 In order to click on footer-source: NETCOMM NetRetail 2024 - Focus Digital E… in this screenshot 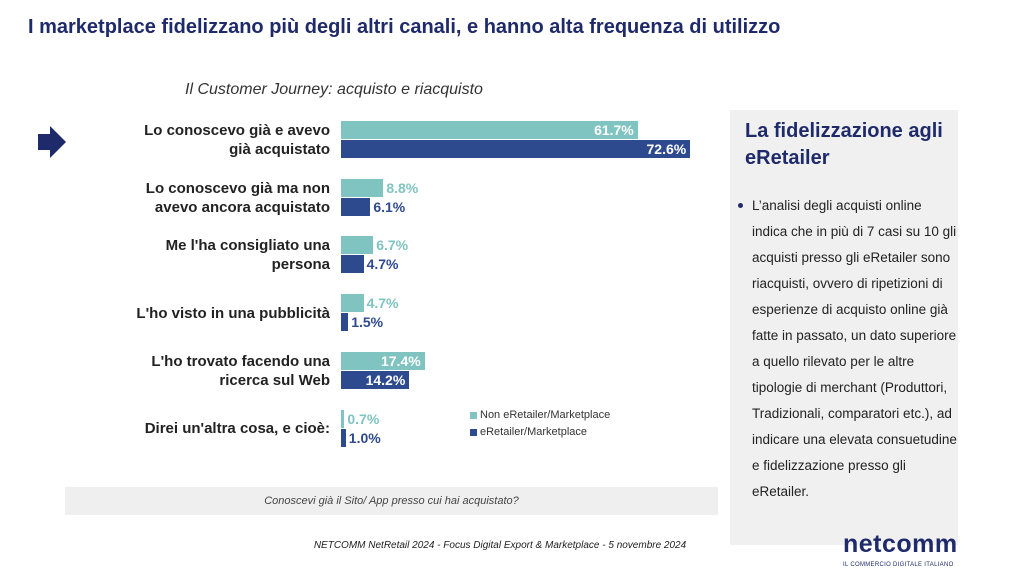, I will do `click(500, 545)`.